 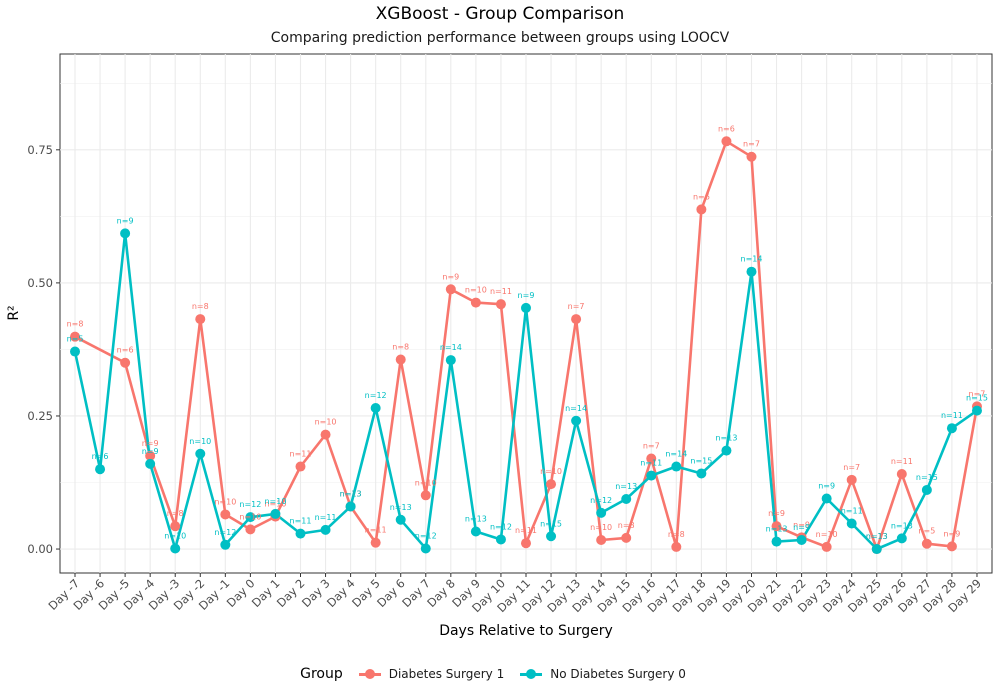 What do you see at coordinates (40, 416) in the screenshot?
I see `y-tick-label: 0.25` at bounding box center [40, 416].